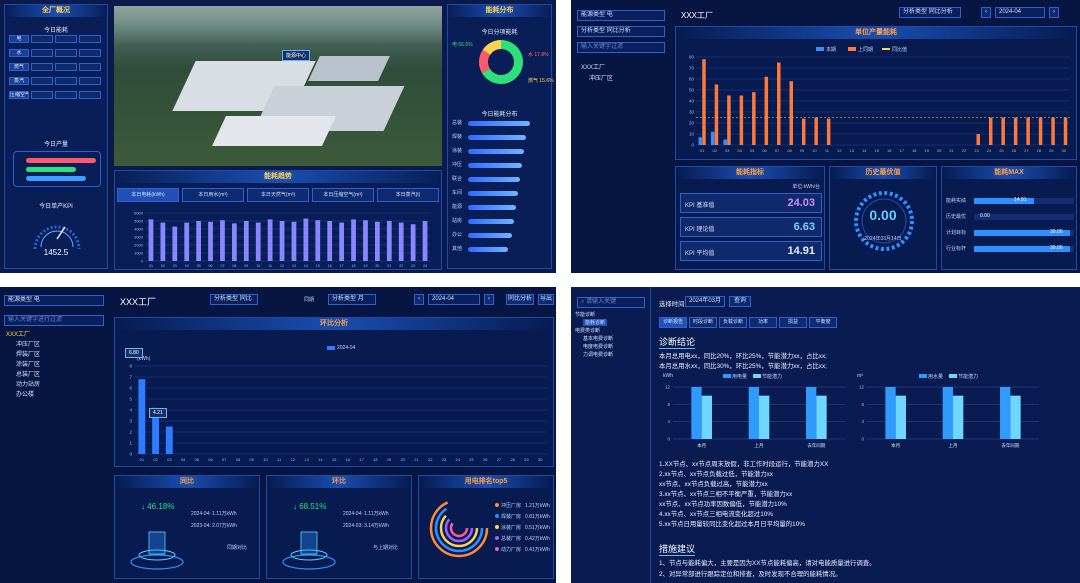 The width and height of the screenshot is (1080, 583). I want to click on pie-label-water: 水 17.8%, so click(538, 55).